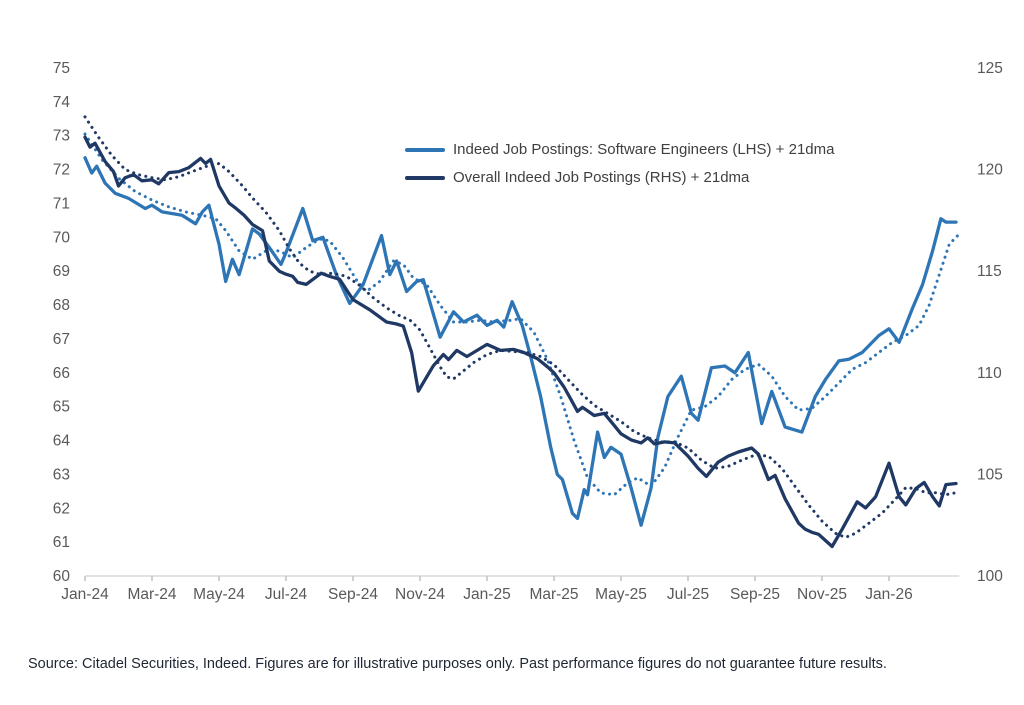 The height and width of the screenshot is (705, 1024). What do you see at coordinates (61, 271) in the screenshot?
I see `y-left-tick-label: 69` at bounding box center [61, 271].